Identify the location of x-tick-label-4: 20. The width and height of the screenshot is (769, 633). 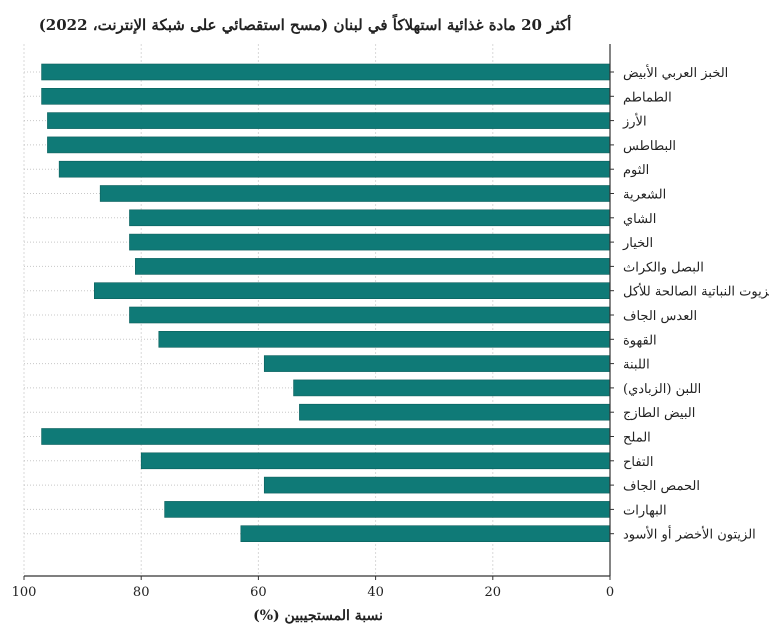
(493, 592).